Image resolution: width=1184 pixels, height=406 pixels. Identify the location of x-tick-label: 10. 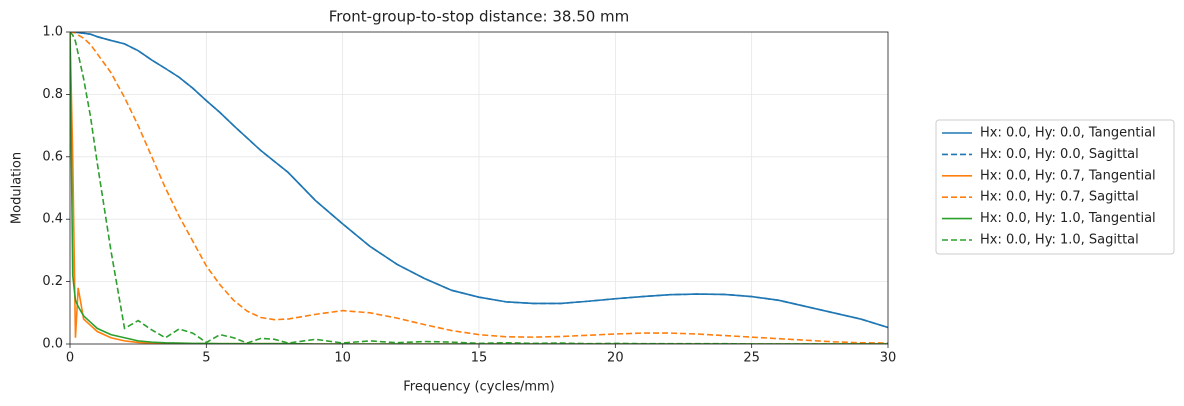
(342, 358).